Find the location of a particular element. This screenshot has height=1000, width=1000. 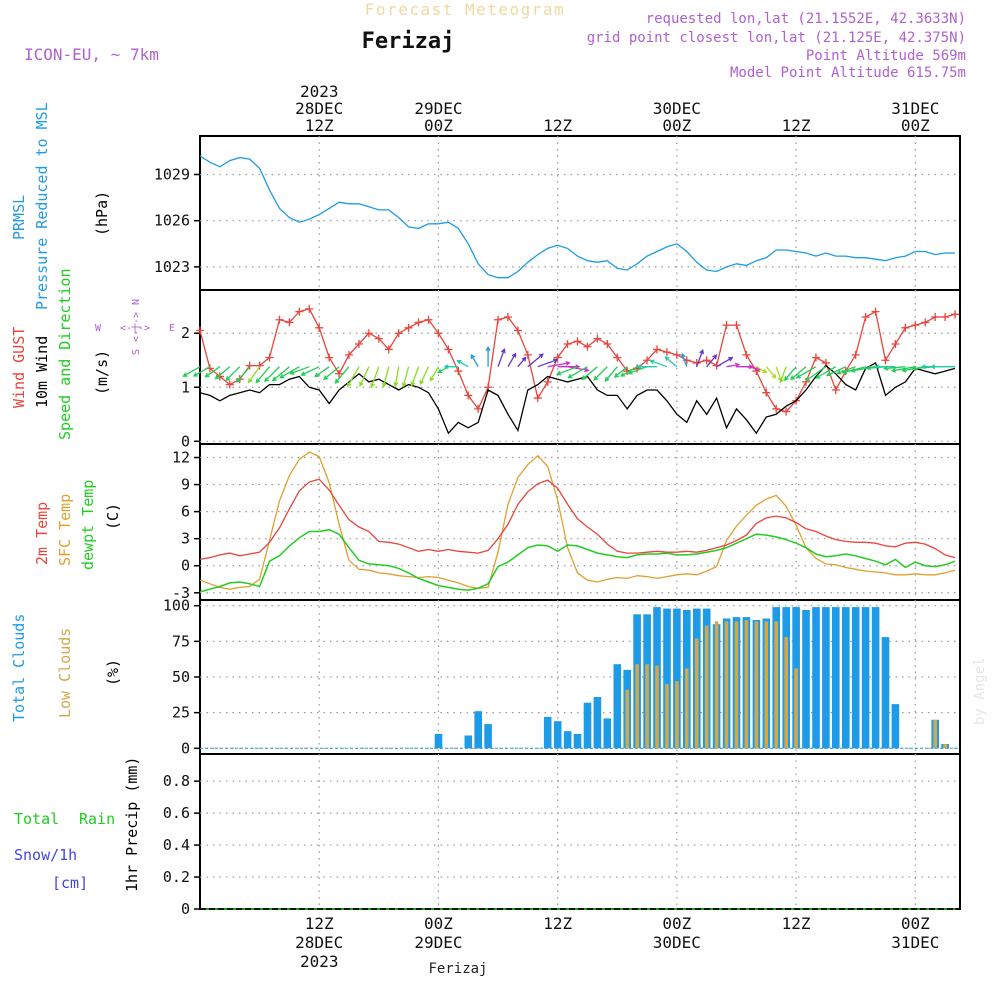

panel-frame-pressure is located at coordinates (580, 213).